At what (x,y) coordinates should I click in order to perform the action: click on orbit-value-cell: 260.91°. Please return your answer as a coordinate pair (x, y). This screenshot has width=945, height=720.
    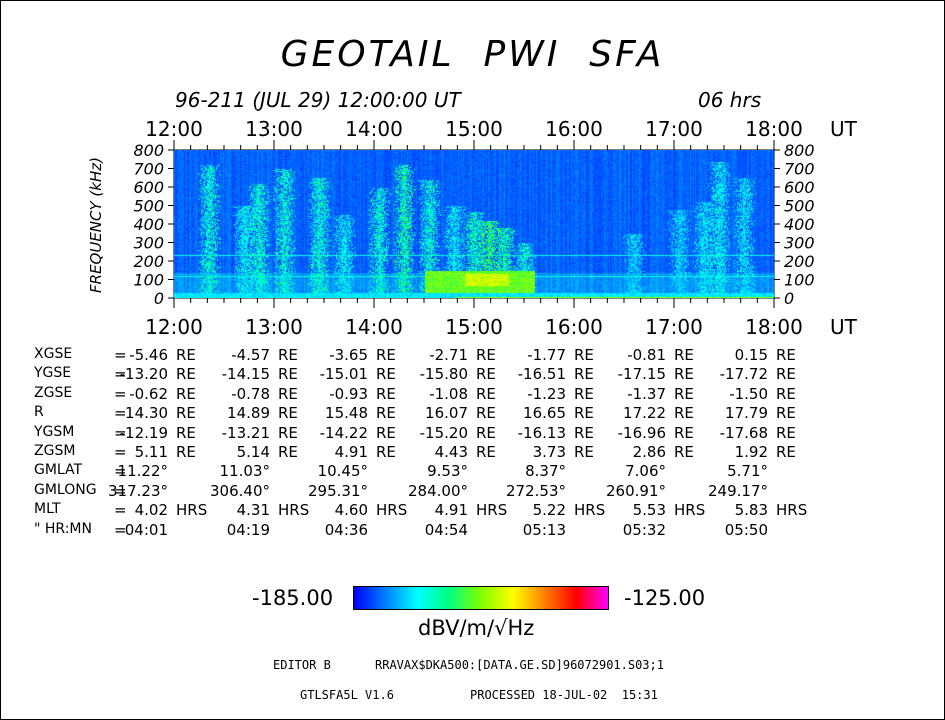
    Looking at the image, I should click on (636, 490).